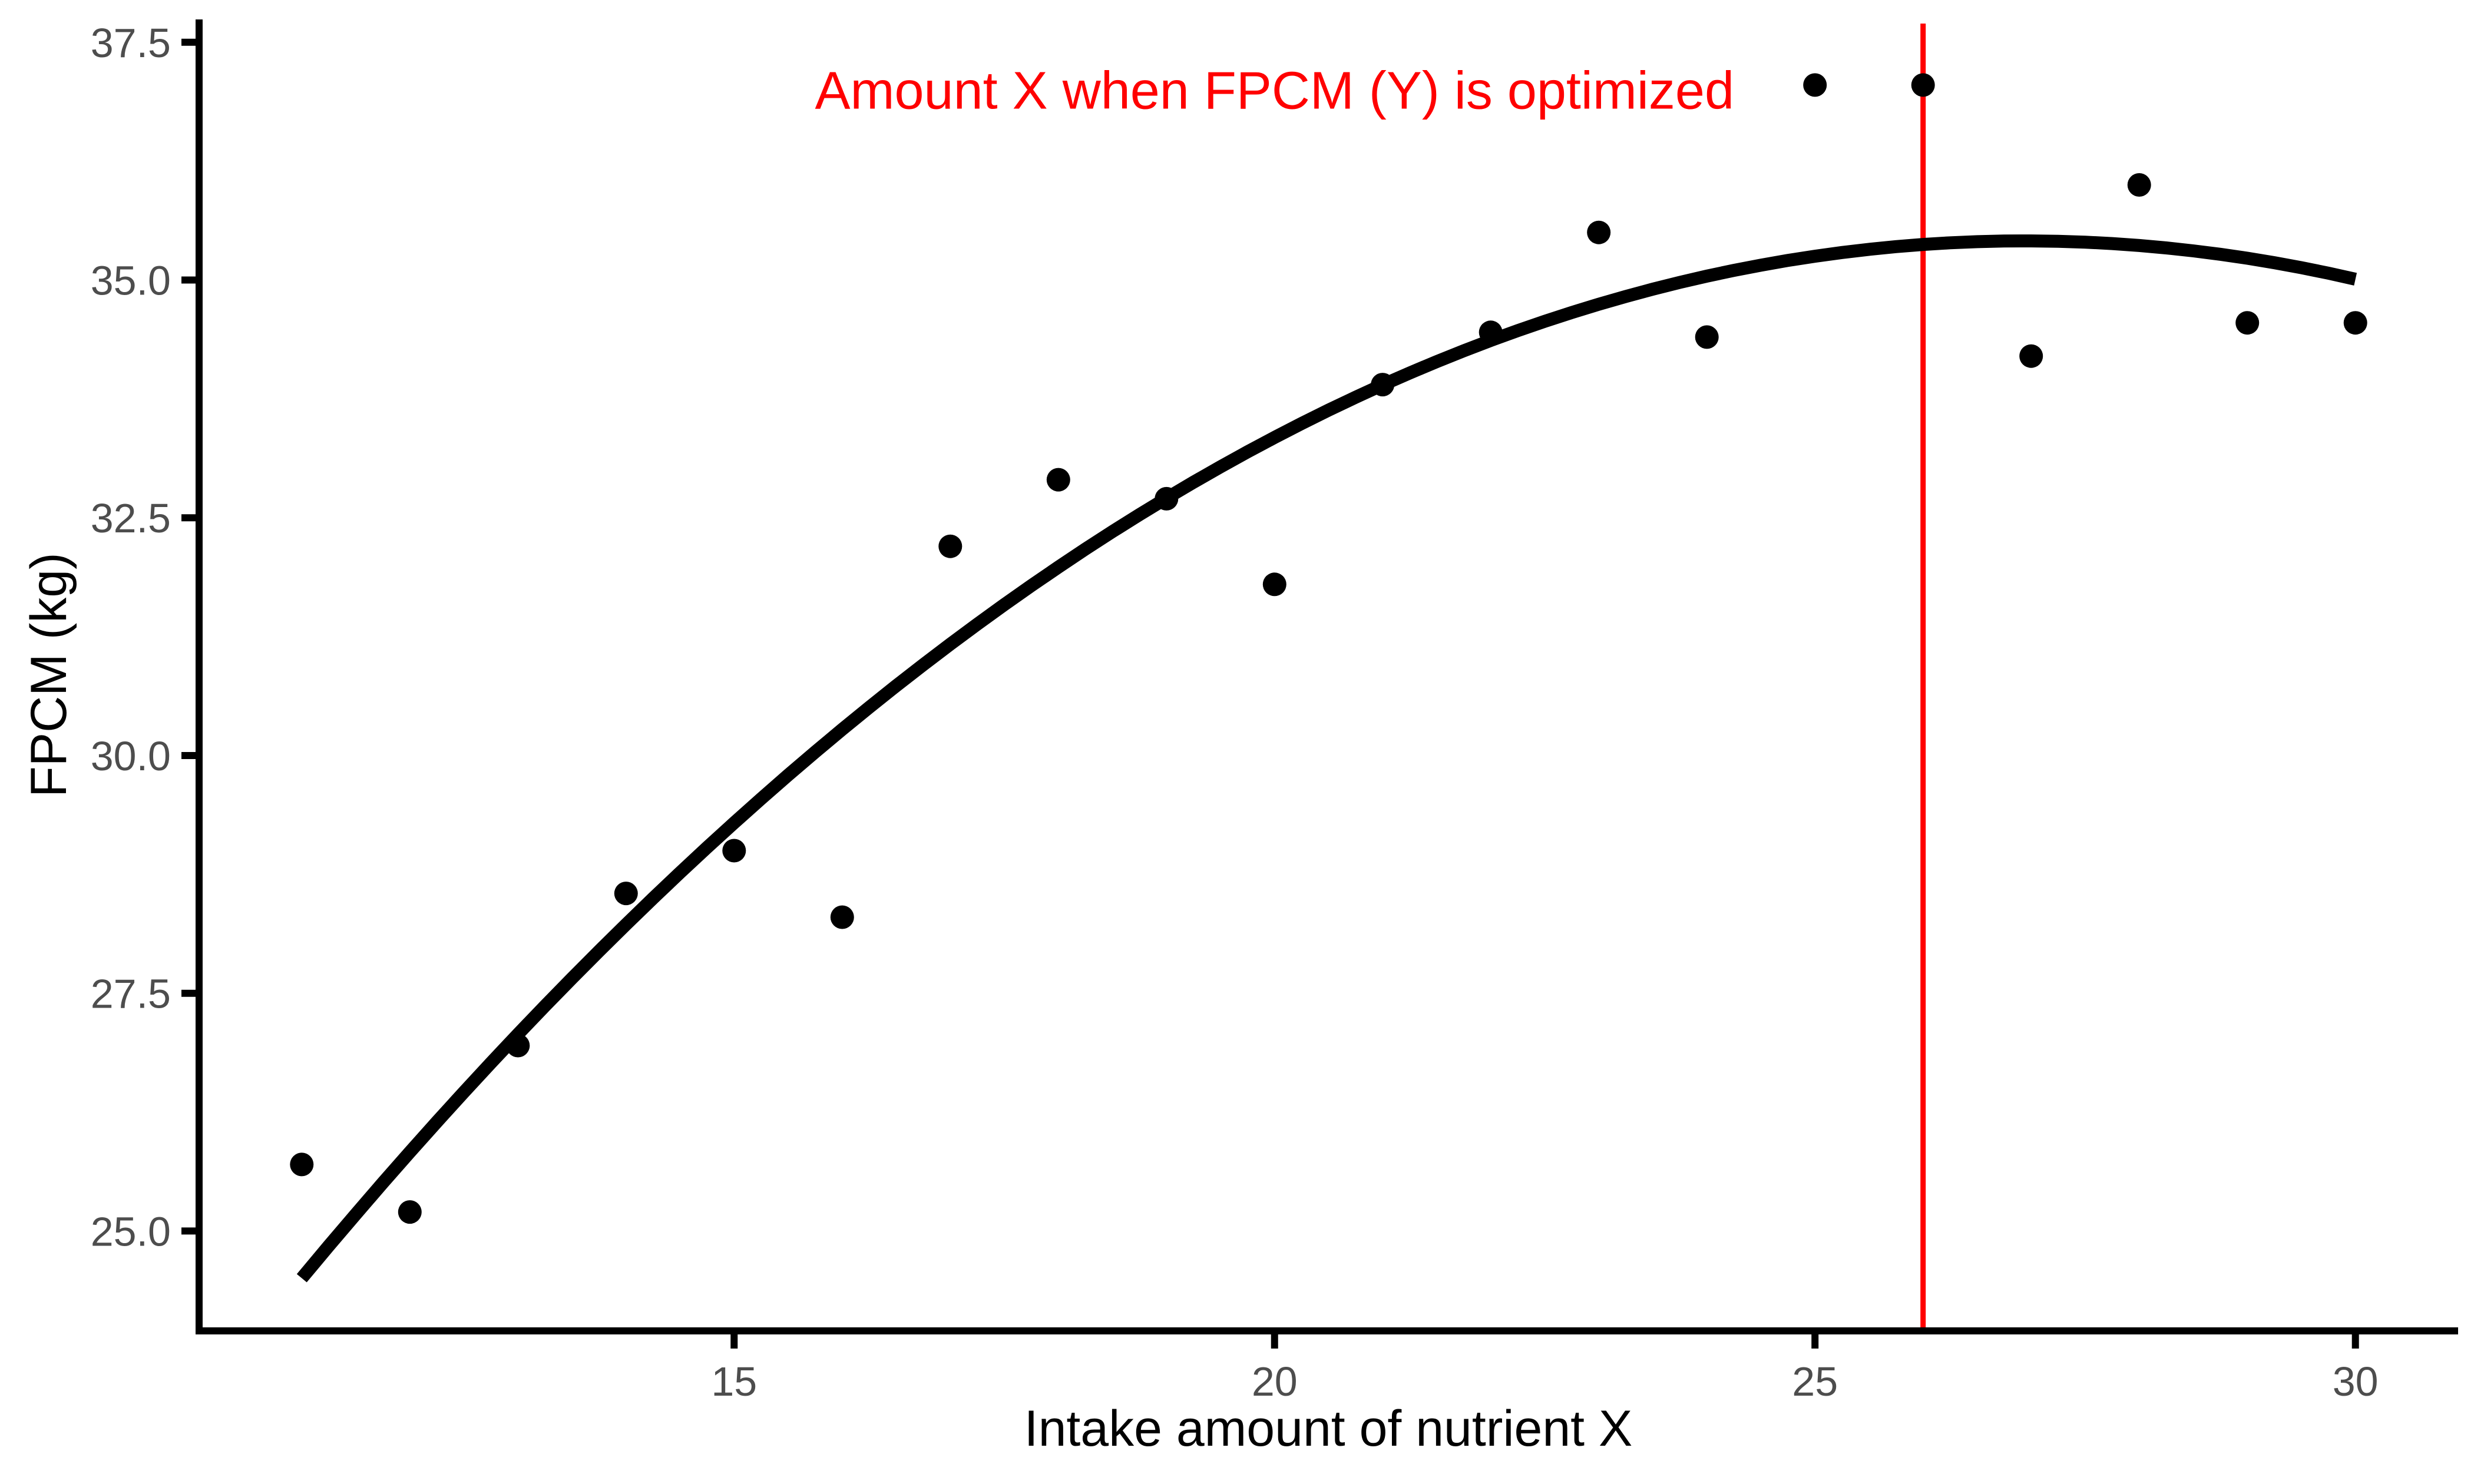 This screenshot has width=2474, height=1484. Describe the element at coordinates (2356, 1381) in the screenshot. I see `x-tick-label: 30` at that location.